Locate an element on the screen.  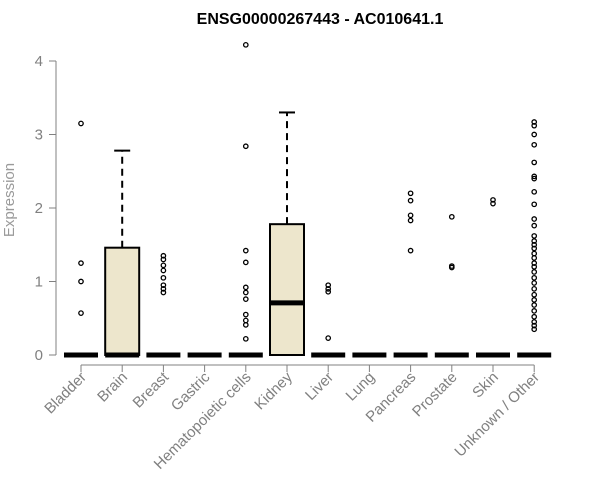
box-skin is located at coordinates (493, 277).